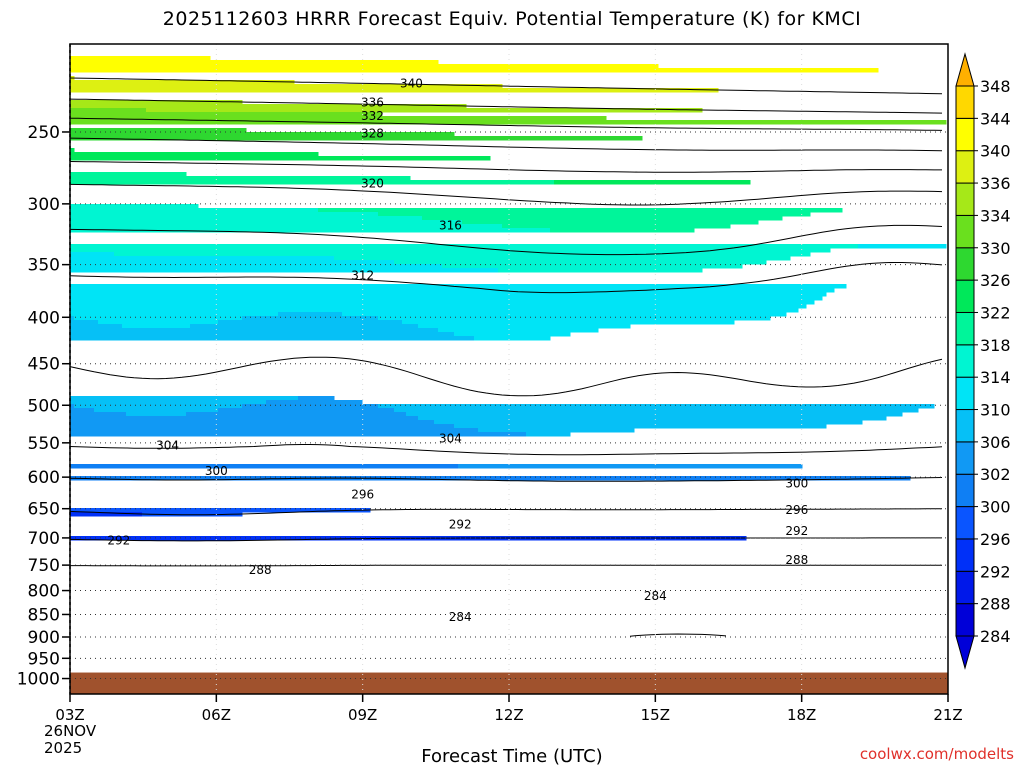 Image resolution: width=1024 pixels, height=768 pixels. Describe the element at coordinates (372, 103) in the screenshot. I see `contour-label-336: 336` at that location.